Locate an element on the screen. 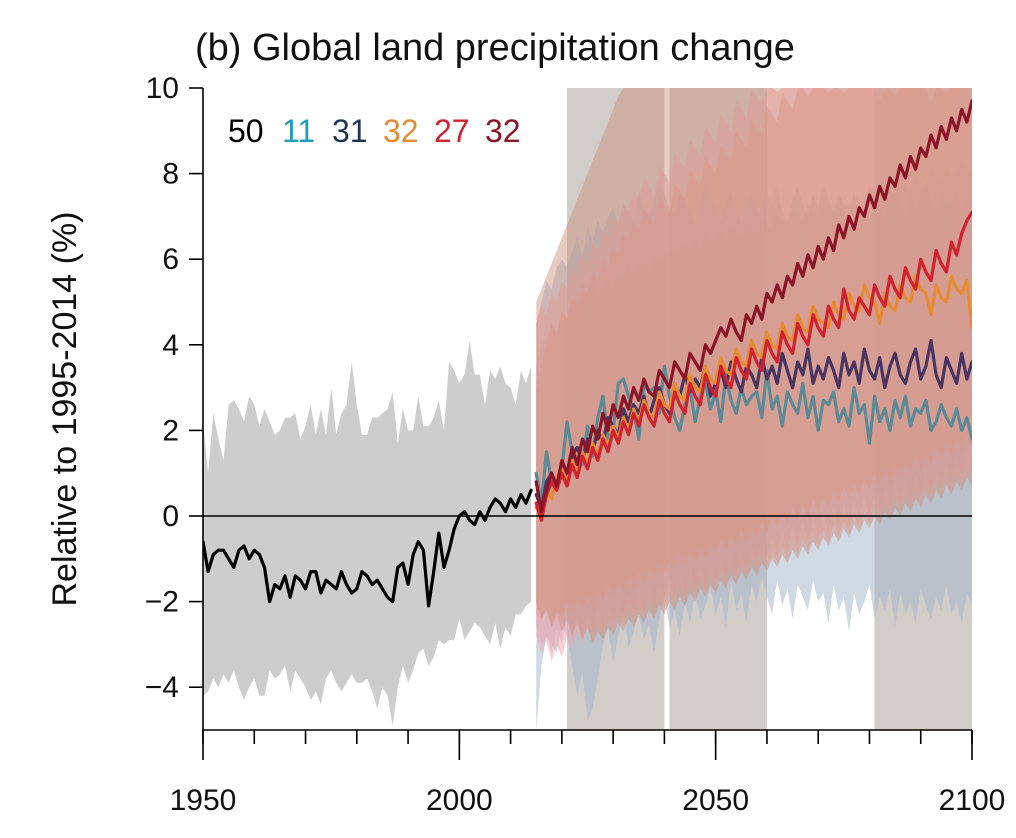 The width and height of the screenshot is (1016, 838). y-tick-label: 10 is located at coordinates (162, 88).